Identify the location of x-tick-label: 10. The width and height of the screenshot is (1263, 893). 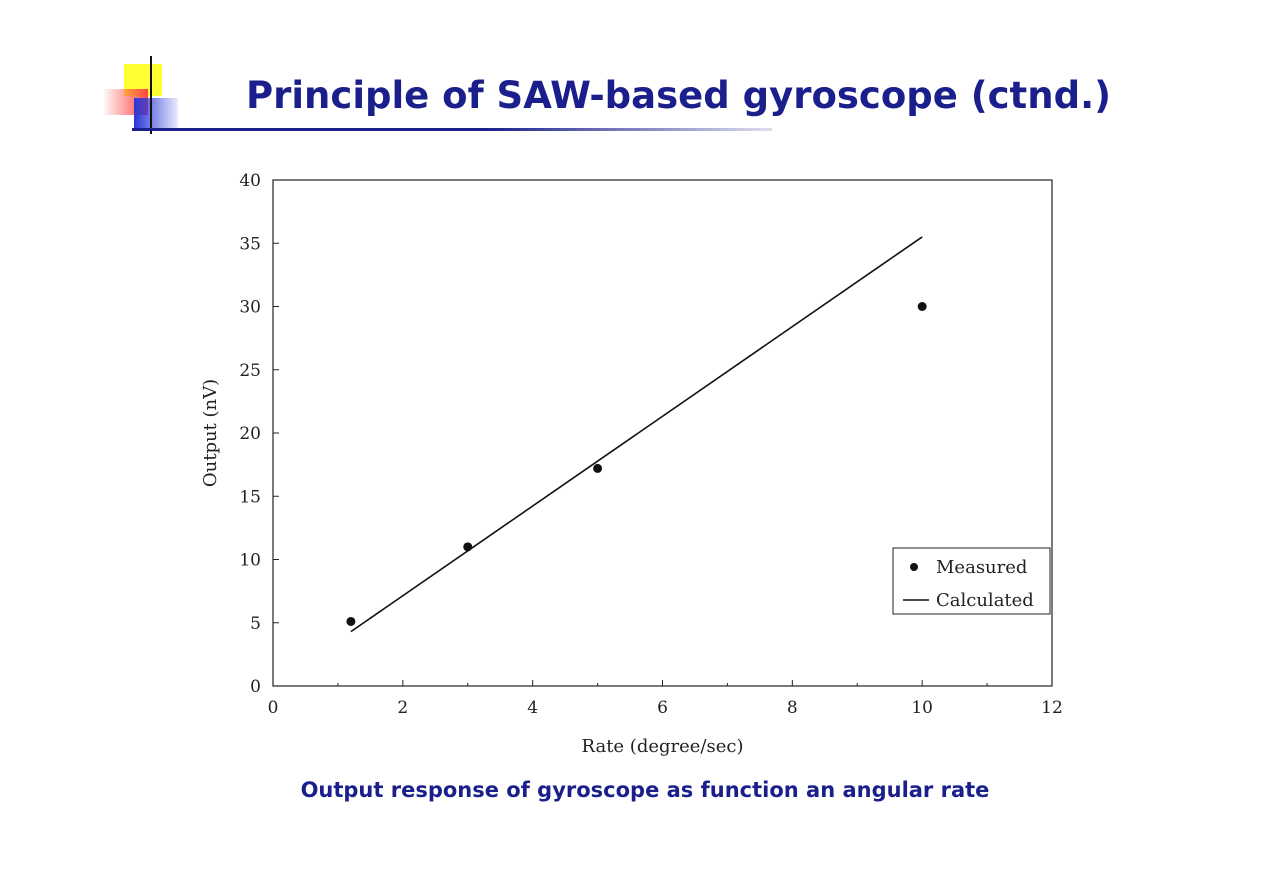
(922, 708).